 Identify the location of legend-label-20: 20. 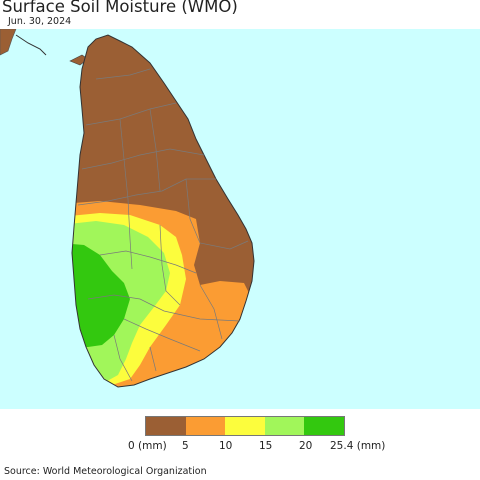
(306, 446).